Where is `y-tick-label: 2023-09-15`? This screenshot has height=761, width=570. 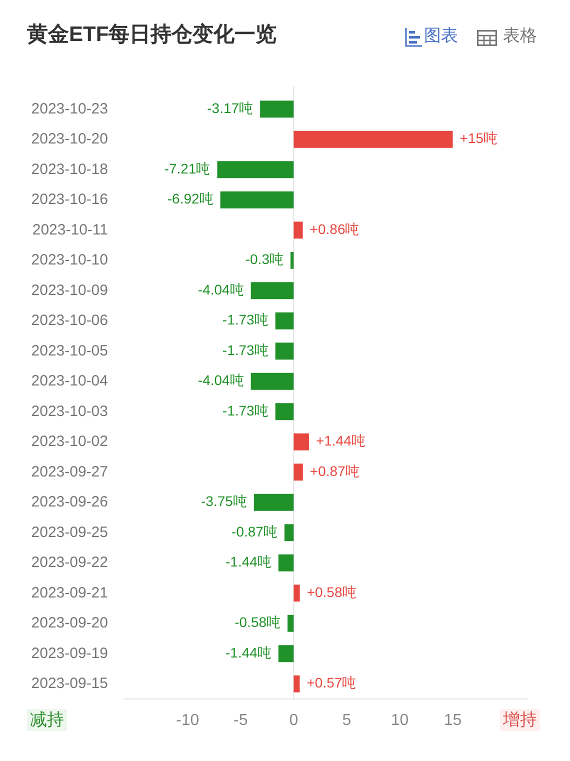 y-tick-label: 2023-09-15 is located at coordinates (69, 683).